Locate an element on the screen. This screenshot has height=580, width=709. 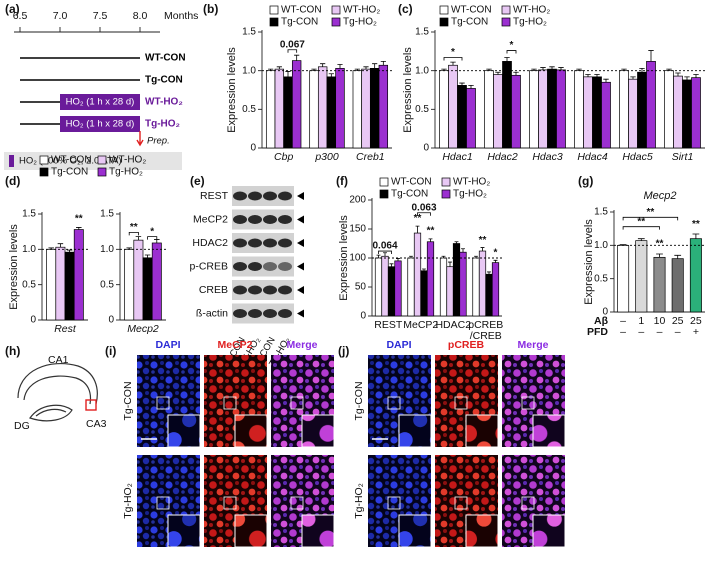
ca-outline is located at coordinates (57, 383).